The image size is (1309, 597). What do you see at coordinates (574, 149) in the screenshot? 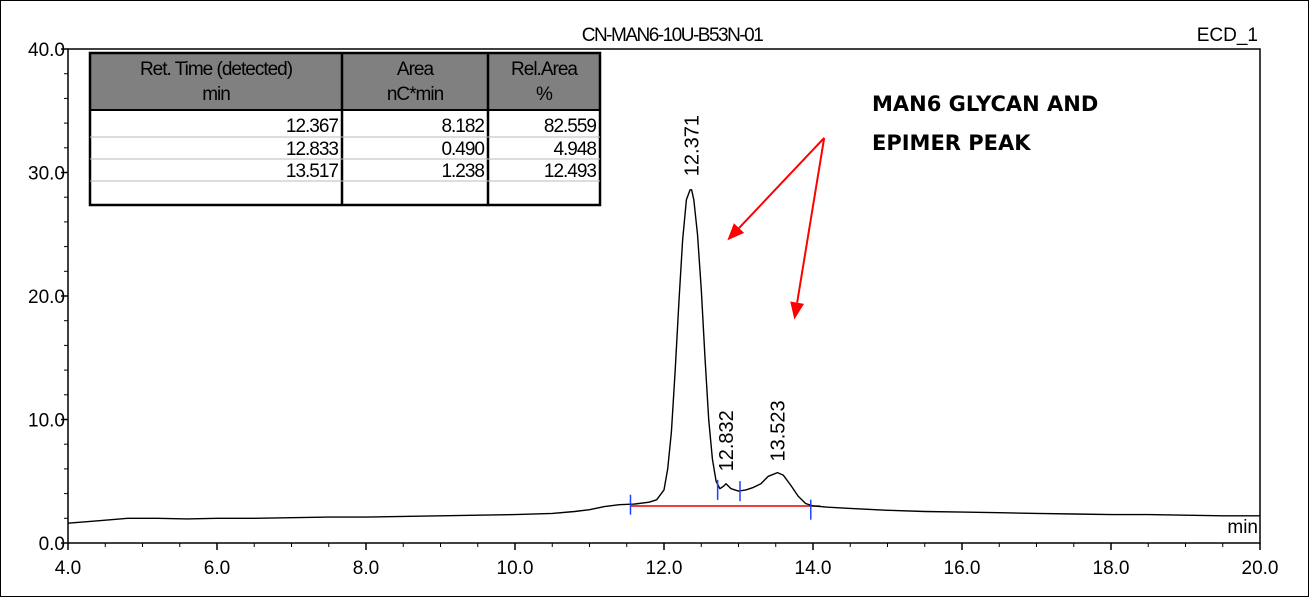
I see `table-cell: 4.948` at bounding box center [574, 149].